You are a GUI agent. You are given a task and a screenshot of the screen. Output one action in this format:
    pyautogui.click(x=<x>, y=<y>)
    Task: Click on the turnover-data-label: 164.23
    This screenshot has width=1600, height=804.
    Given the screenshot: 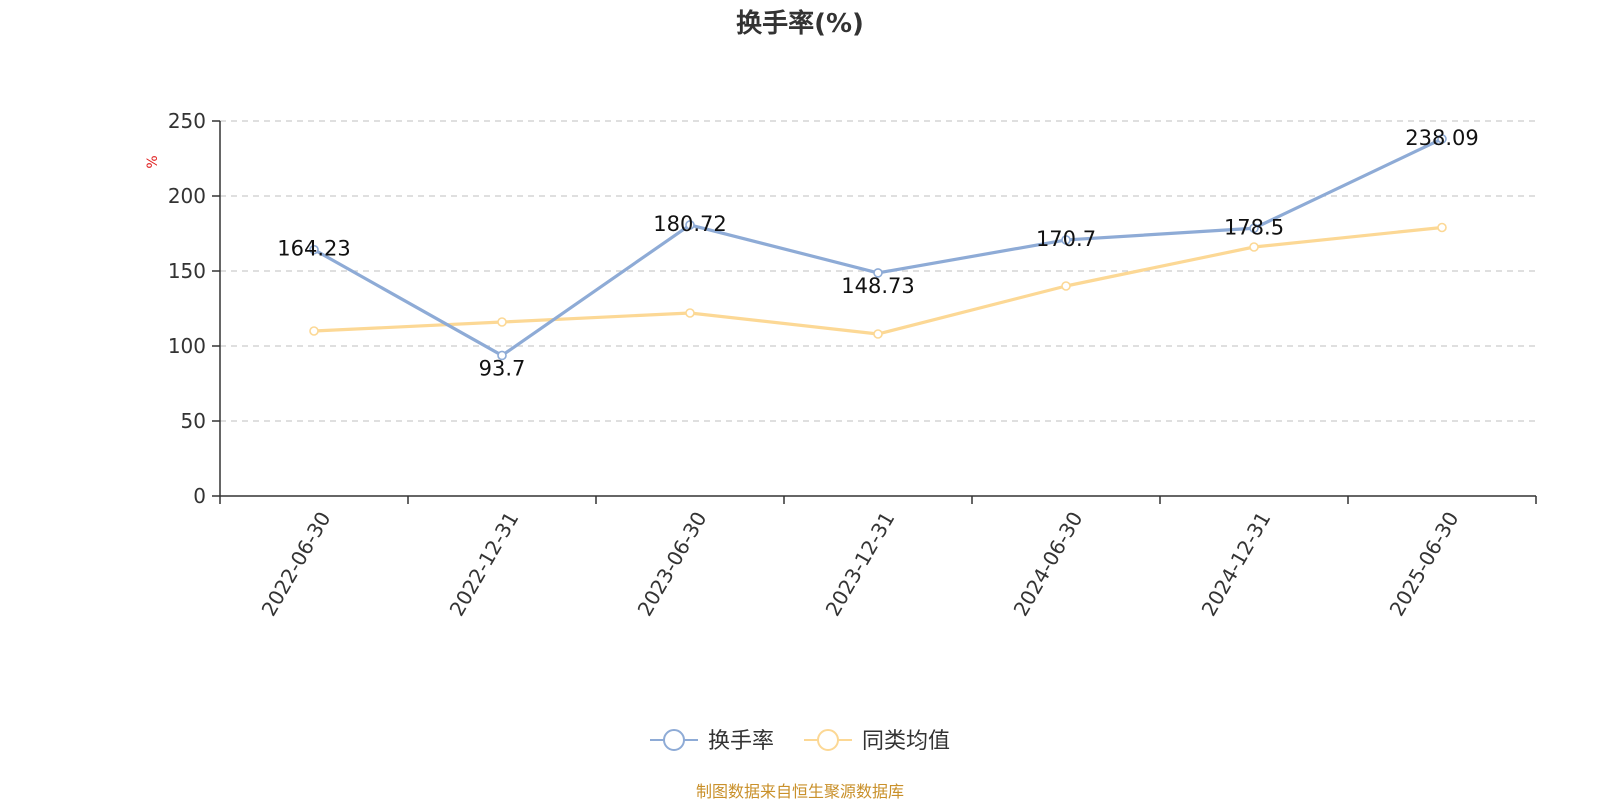 What is the action you would take?
    pyautogui.click(x=313, y=249)
    